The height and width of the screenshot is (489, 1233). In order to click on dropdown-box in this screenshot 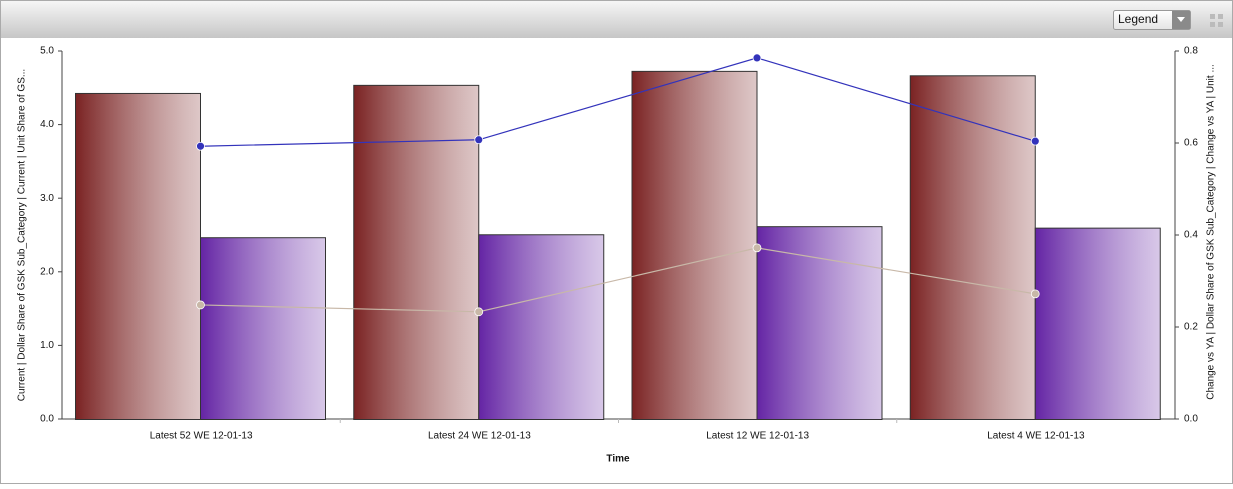, I will do `click(1152, 20)`.